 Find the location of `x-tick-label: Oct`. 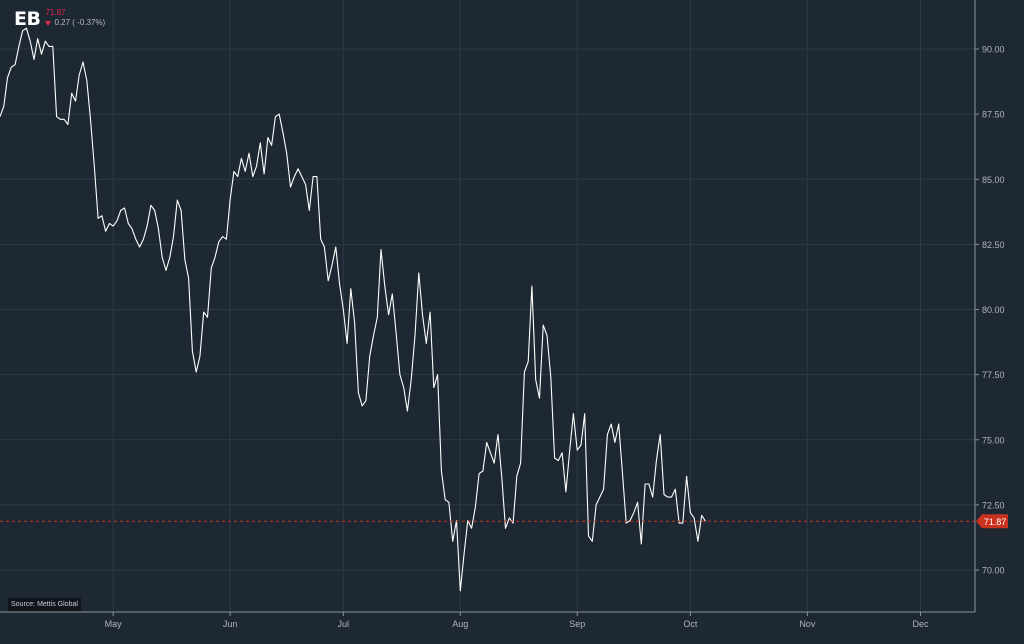

x-tick-label: Oct is located at coordinates (690, 624).